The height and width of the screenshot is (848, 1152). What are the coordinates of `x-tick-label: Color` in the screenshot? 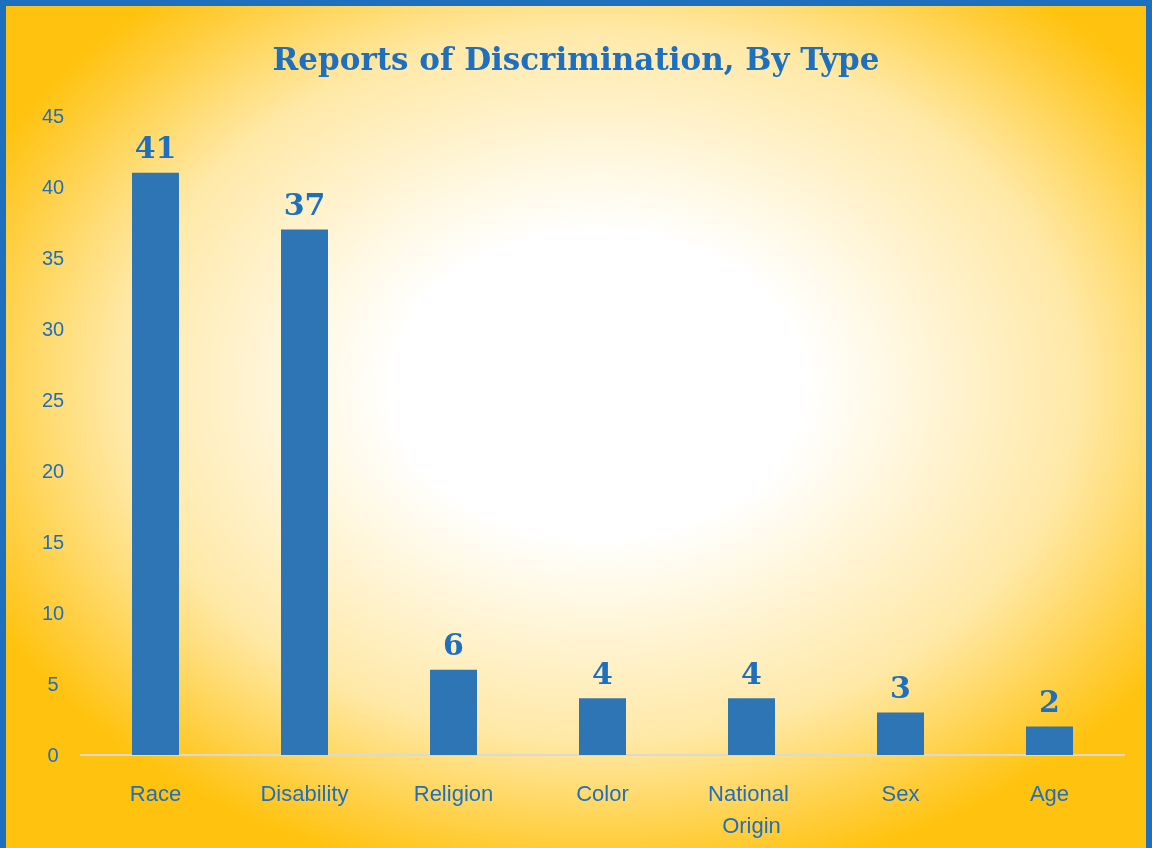 It's located at (602, 793).